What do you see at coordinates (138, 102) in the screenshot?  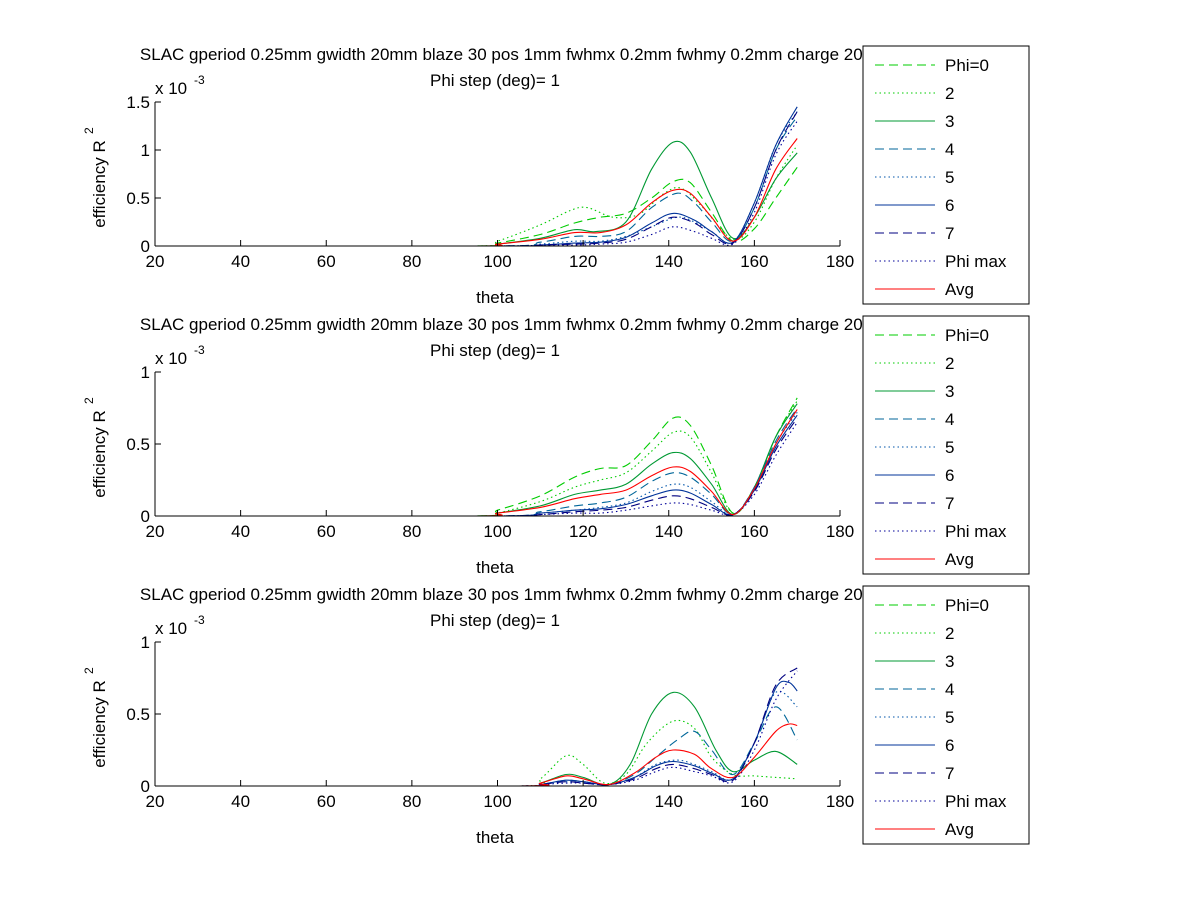 I see `y-tick-label: 1.5` at bounding box center [138, 102].